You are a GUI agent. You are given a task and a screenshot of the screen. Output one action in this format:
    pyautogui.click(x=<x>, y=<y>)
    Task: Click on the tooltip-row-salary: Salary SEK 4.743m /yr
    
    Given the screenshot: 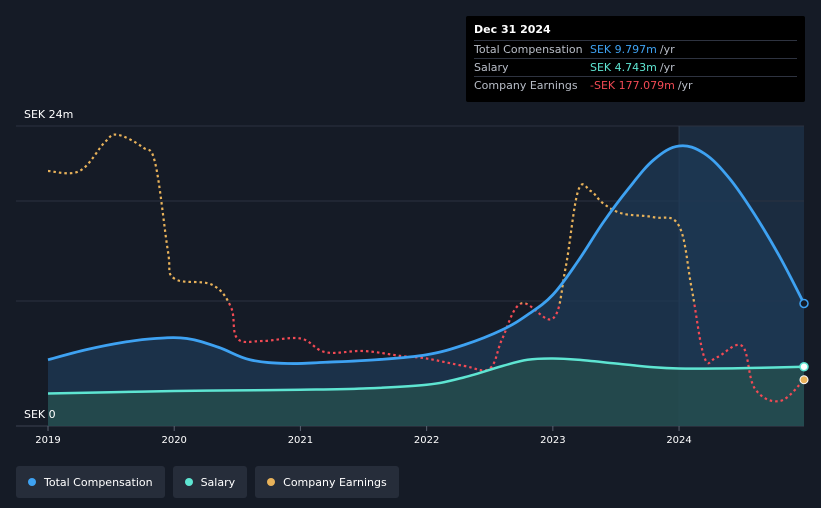 What is the action you would take?
    pyautogui.click(x=635, y=67)
    